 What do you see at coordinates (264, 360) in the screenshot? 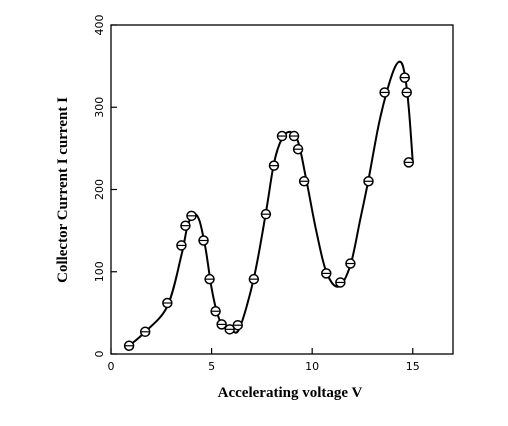
I see `x-ticks: 0 5 10 15` at bounding box center [264, 360].